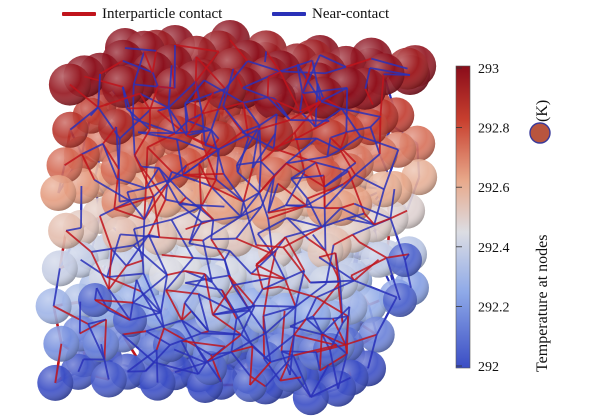  Describe the element at coordinates (351, 13) in the screenshot. I see `near-contact-label: Near-contact` at that location.